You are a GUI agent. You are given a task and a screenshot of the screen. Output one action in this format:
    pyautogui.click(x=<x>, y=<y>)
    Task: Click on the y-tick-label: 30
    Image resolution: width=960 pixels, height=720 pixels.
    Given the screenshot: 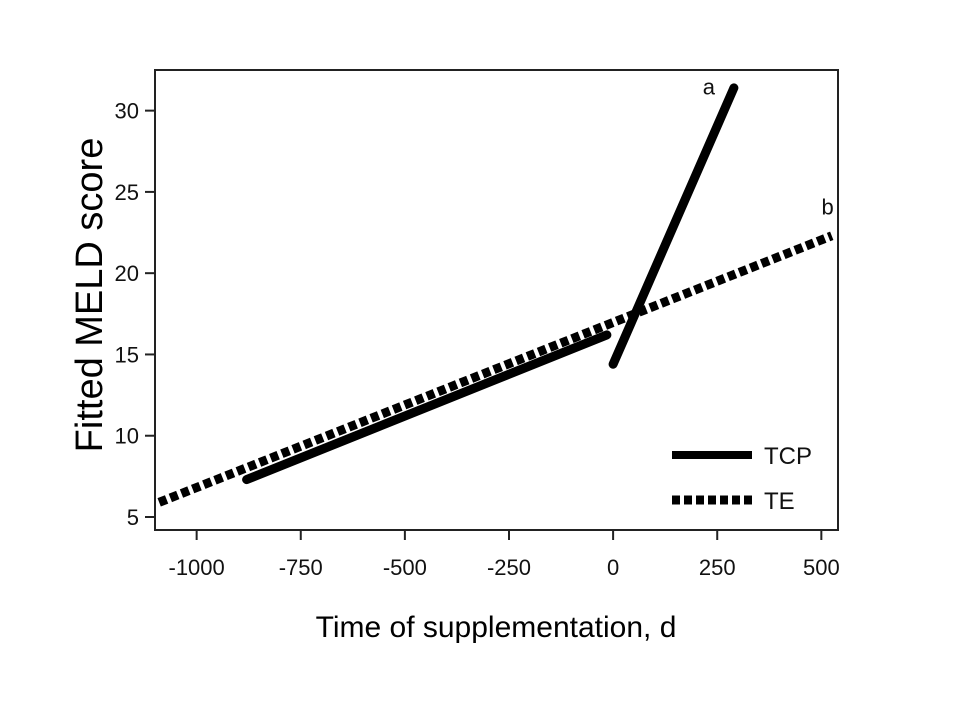 What is the action you would take?
    pyautogui.click(x=127, y=111)
    